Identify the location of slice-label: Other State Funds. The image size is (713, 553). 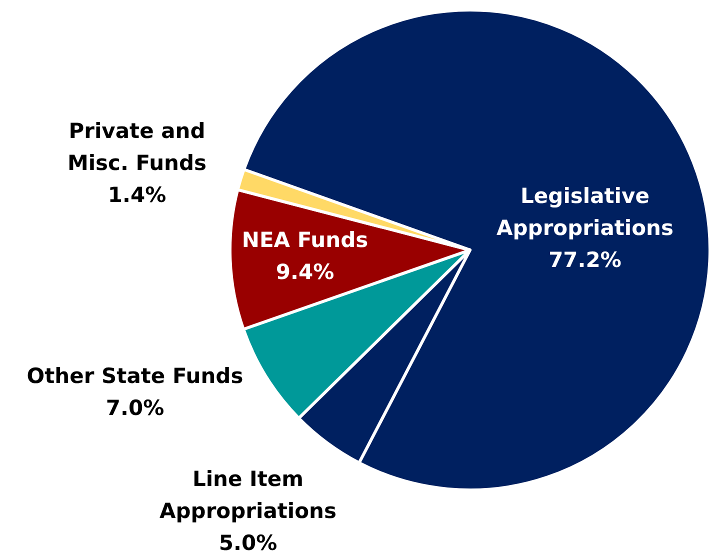
(135, 376).